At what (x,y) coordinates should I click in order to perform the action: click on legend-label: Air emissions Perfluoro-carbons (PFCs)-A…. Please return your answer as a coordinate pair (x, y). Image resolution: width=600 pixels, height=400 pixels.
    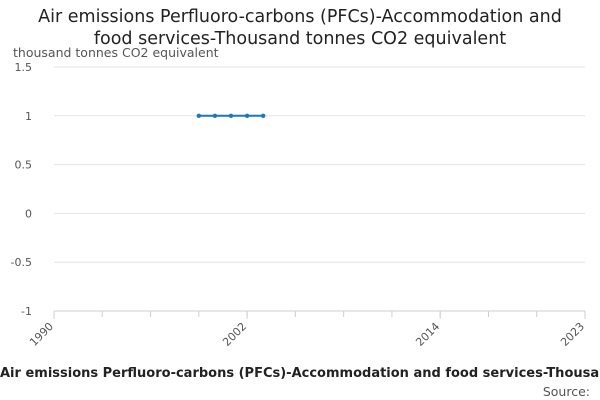
    Looking at the image, I should click on (300, 373).